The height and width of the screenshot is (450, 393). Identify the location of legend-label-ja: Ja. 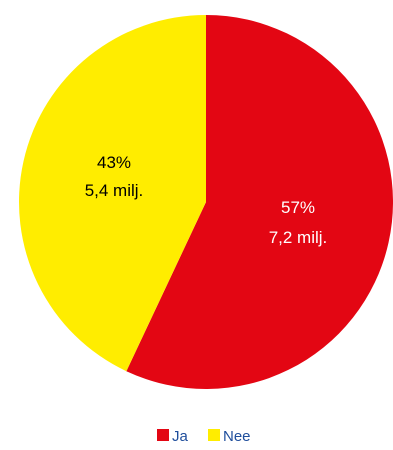
(180, 436).